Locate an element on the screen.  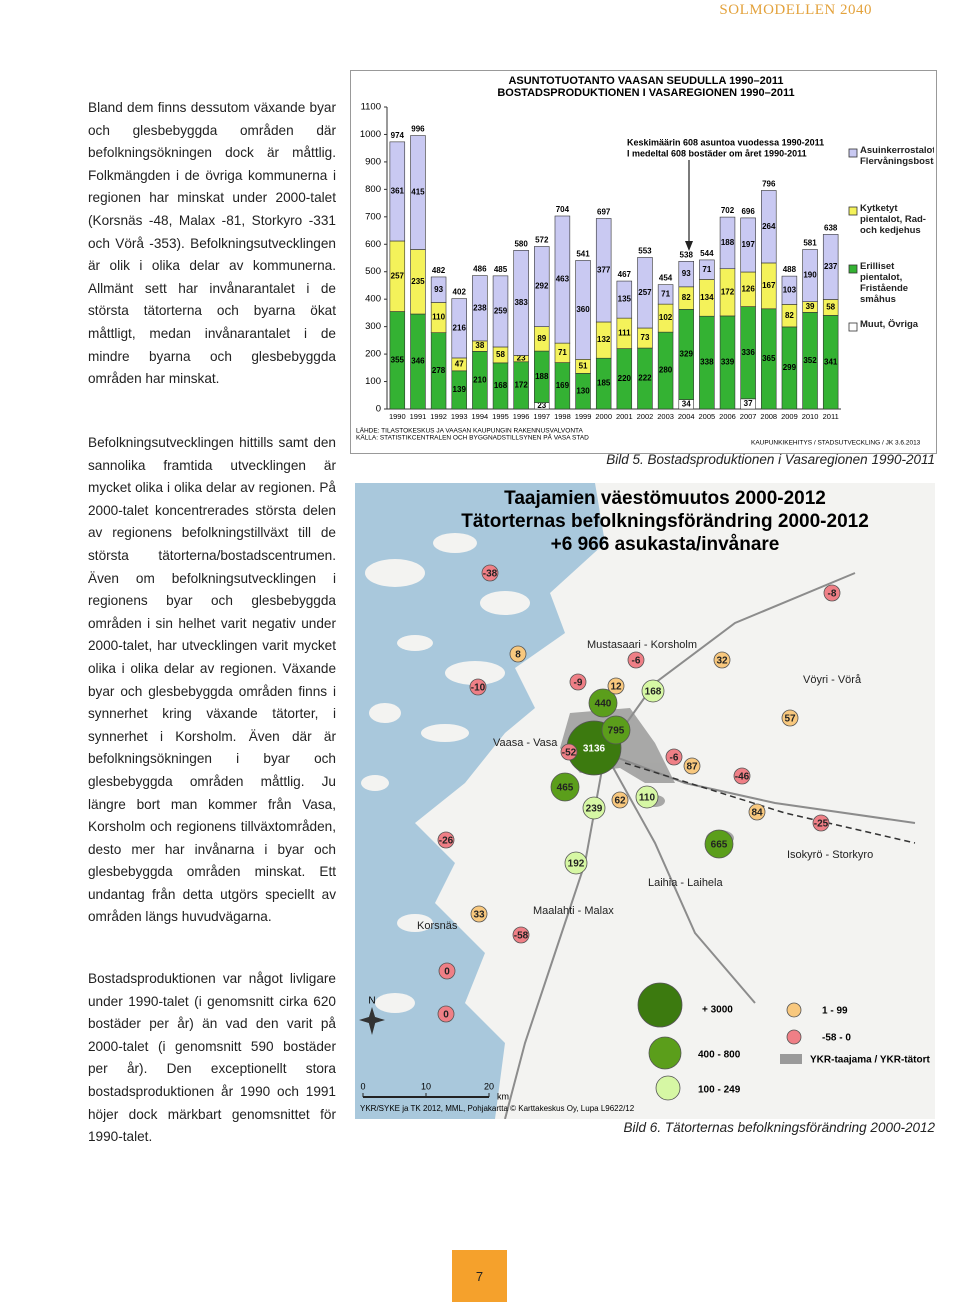
map-point-label: 0 is located at coordinates (446, 1015).